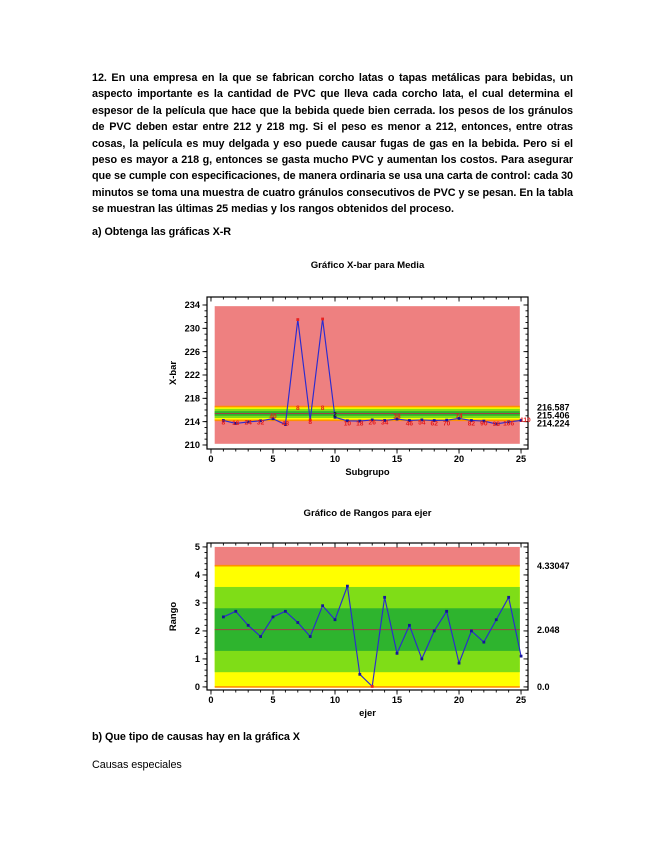 Image resolution: width=655 pixels, height=848 pixels. Describe the element at coordinates (286, 424) in the screenshot. I see `point-label: 48` at that location.